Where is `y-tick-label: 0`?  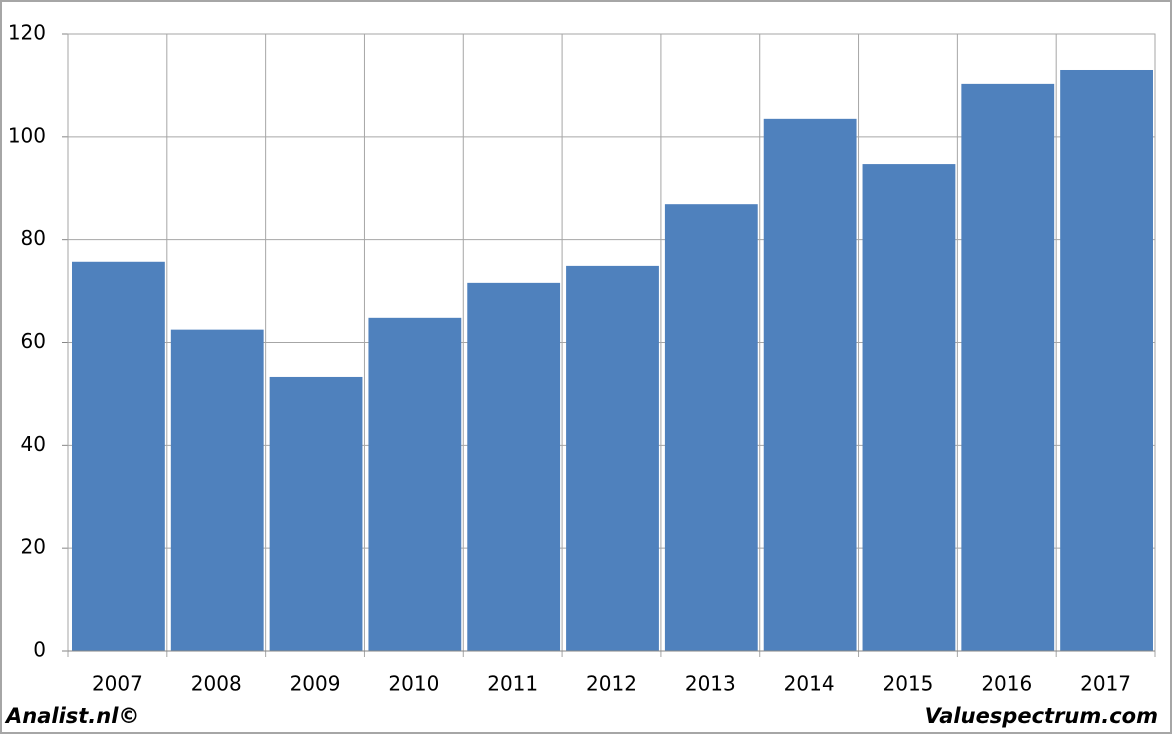
y-tick-label: 0 is located at coordinates (39, 650).